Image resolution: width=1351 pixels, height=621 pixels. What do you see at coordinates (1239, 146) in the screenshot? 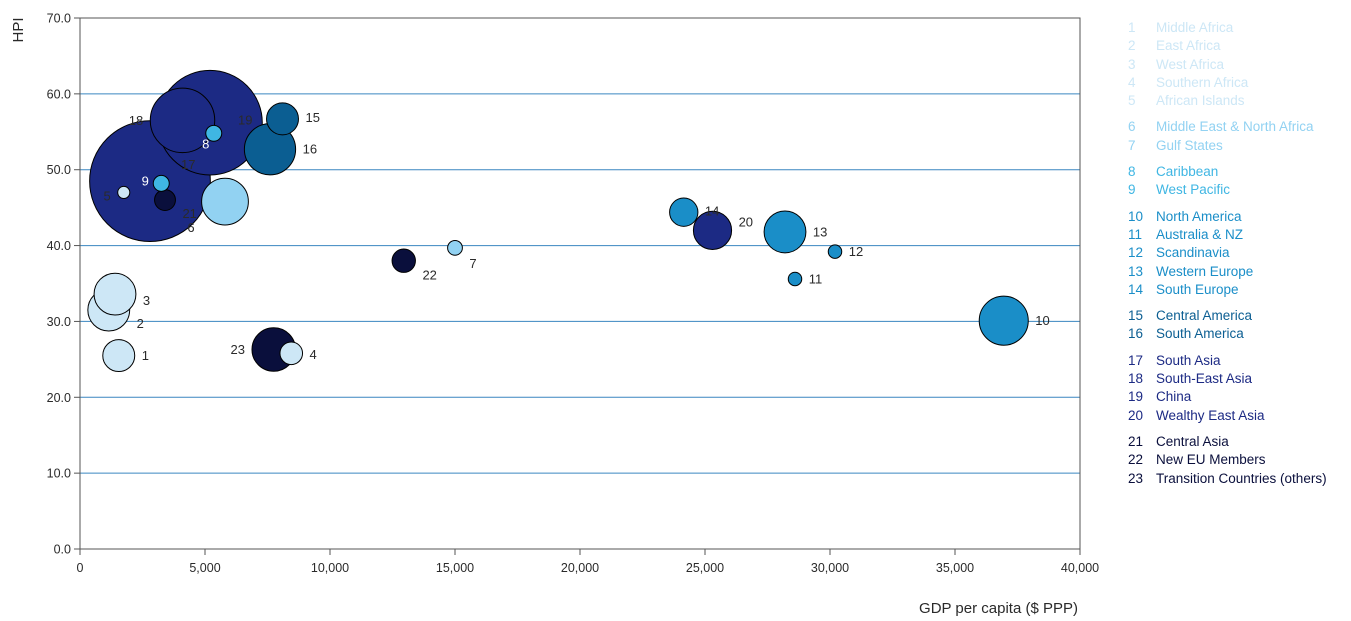
I see `legend-item: 7 Gulf States` at bounding box center [1239, 146].